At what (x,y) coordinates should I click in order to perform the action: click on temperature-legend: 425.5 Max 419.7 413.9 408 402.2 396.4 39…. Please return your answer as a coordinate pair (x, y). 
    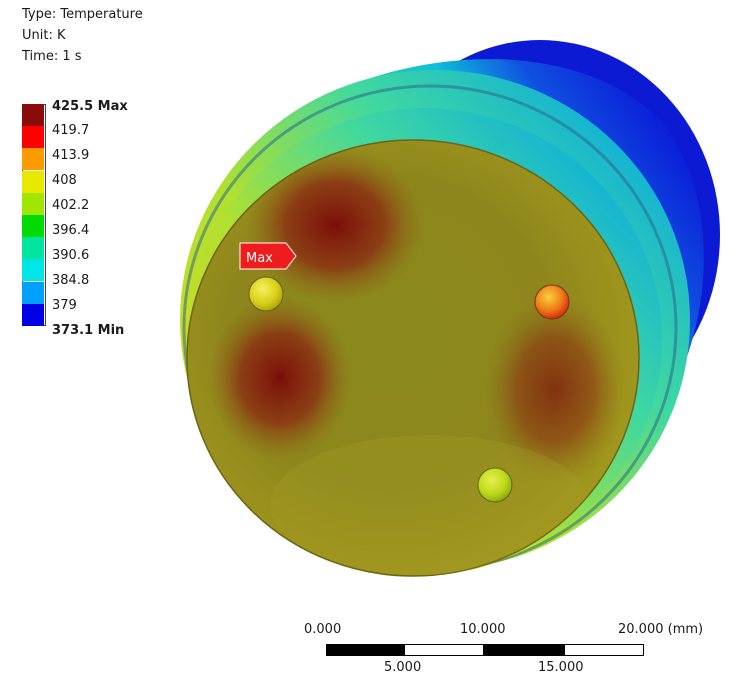
    Looking at the image, I should click on (102, 219).